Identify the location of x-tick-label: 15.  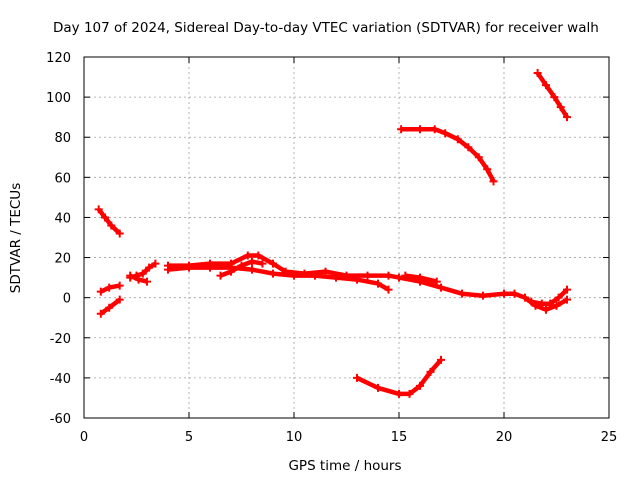
(399, 437).